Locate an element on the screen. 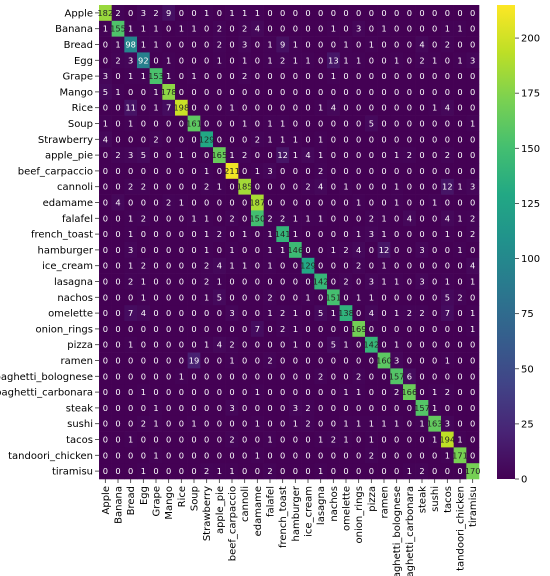 The height and width of the screenshot is (576, 550). y-axis-tick-label: Banana is located at coordinates (74, 29).